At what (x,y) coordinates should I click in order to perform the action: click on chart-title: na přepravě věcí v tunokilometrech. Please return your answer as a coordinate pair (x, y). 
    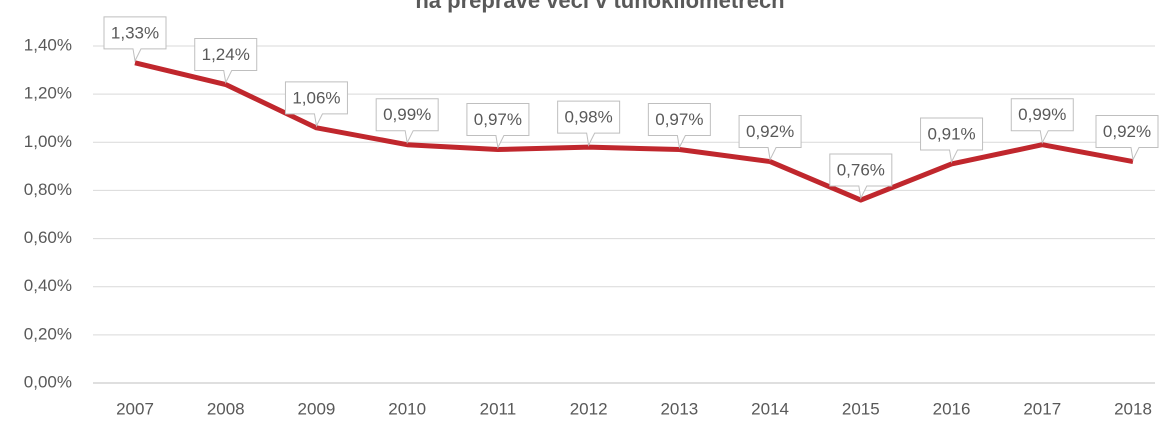
    Looking at the image, I should click on (599, 6).